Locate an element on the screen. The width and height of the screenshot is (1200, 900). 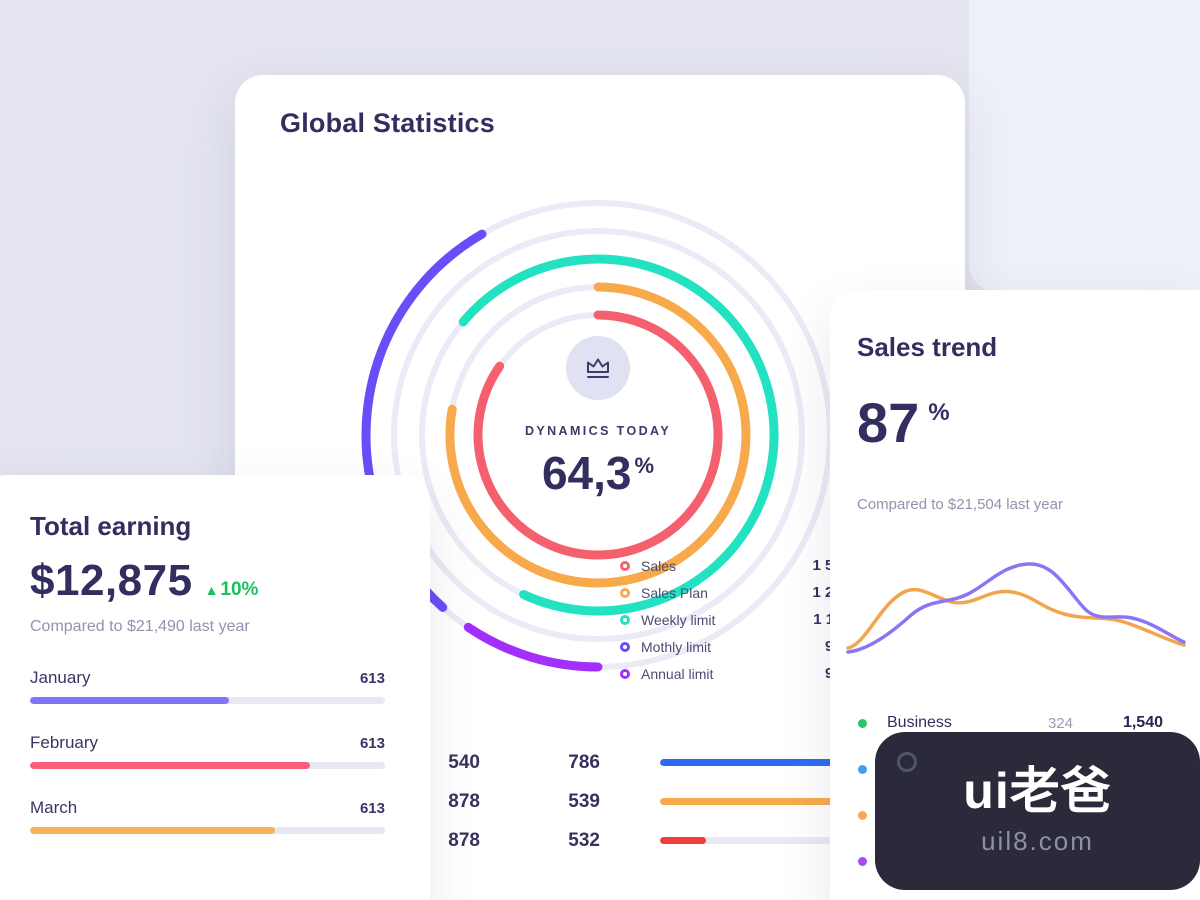
gauge-value-unit: % is located at coordinates (644, 465).